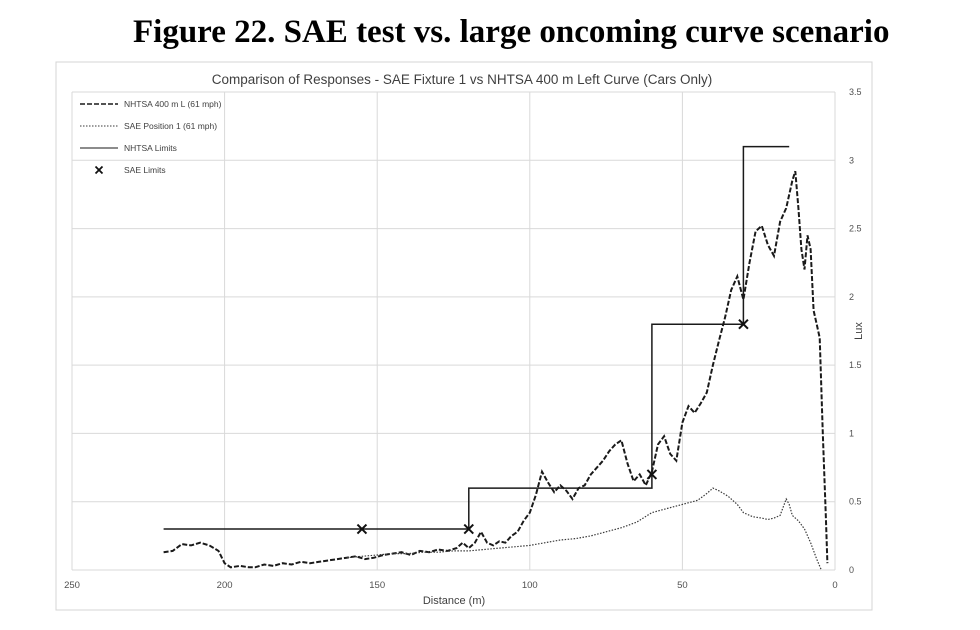 This screenshot has width=980, height=630. I want to click on y-tick-label: 1.5, so click(855, 365).